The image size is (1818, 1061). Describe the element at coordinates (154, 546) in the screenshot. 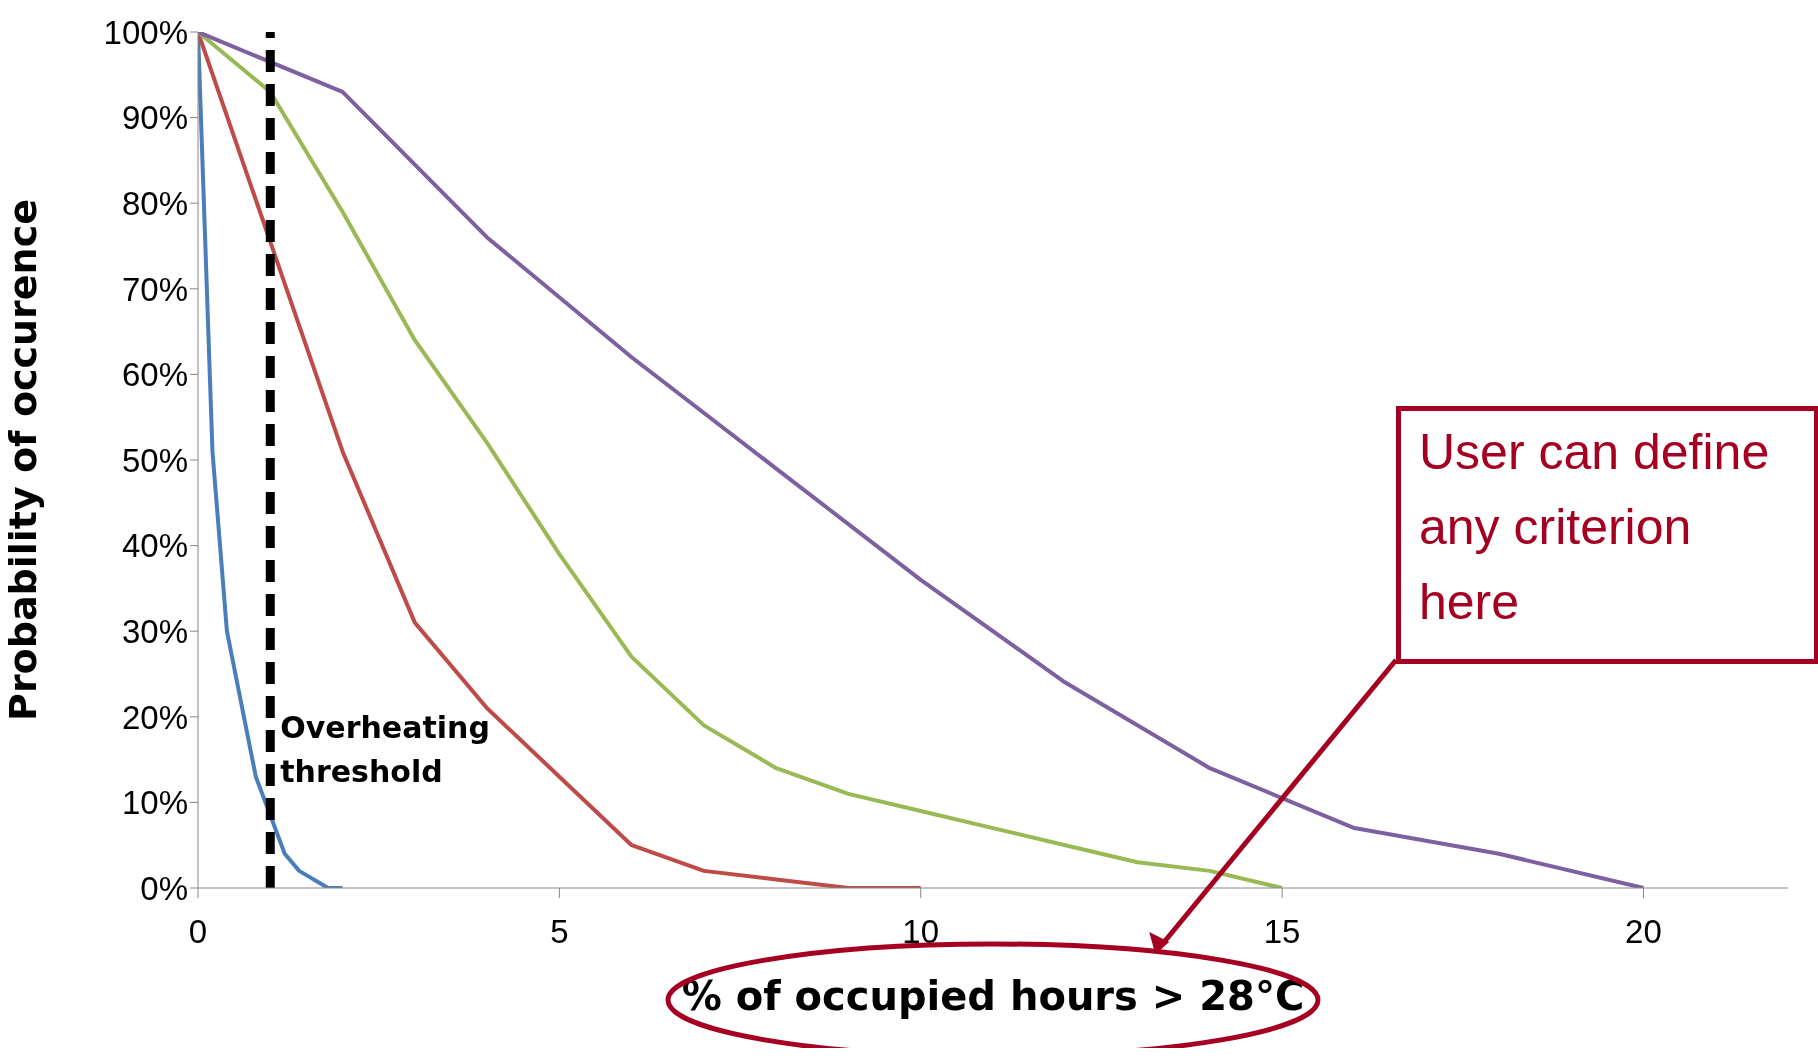

I see `y-tick-label: 40%` at that location.